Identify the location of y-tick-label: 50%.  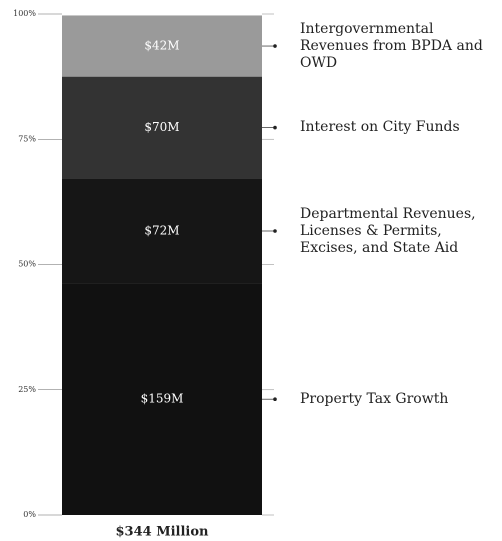
(27, 264).